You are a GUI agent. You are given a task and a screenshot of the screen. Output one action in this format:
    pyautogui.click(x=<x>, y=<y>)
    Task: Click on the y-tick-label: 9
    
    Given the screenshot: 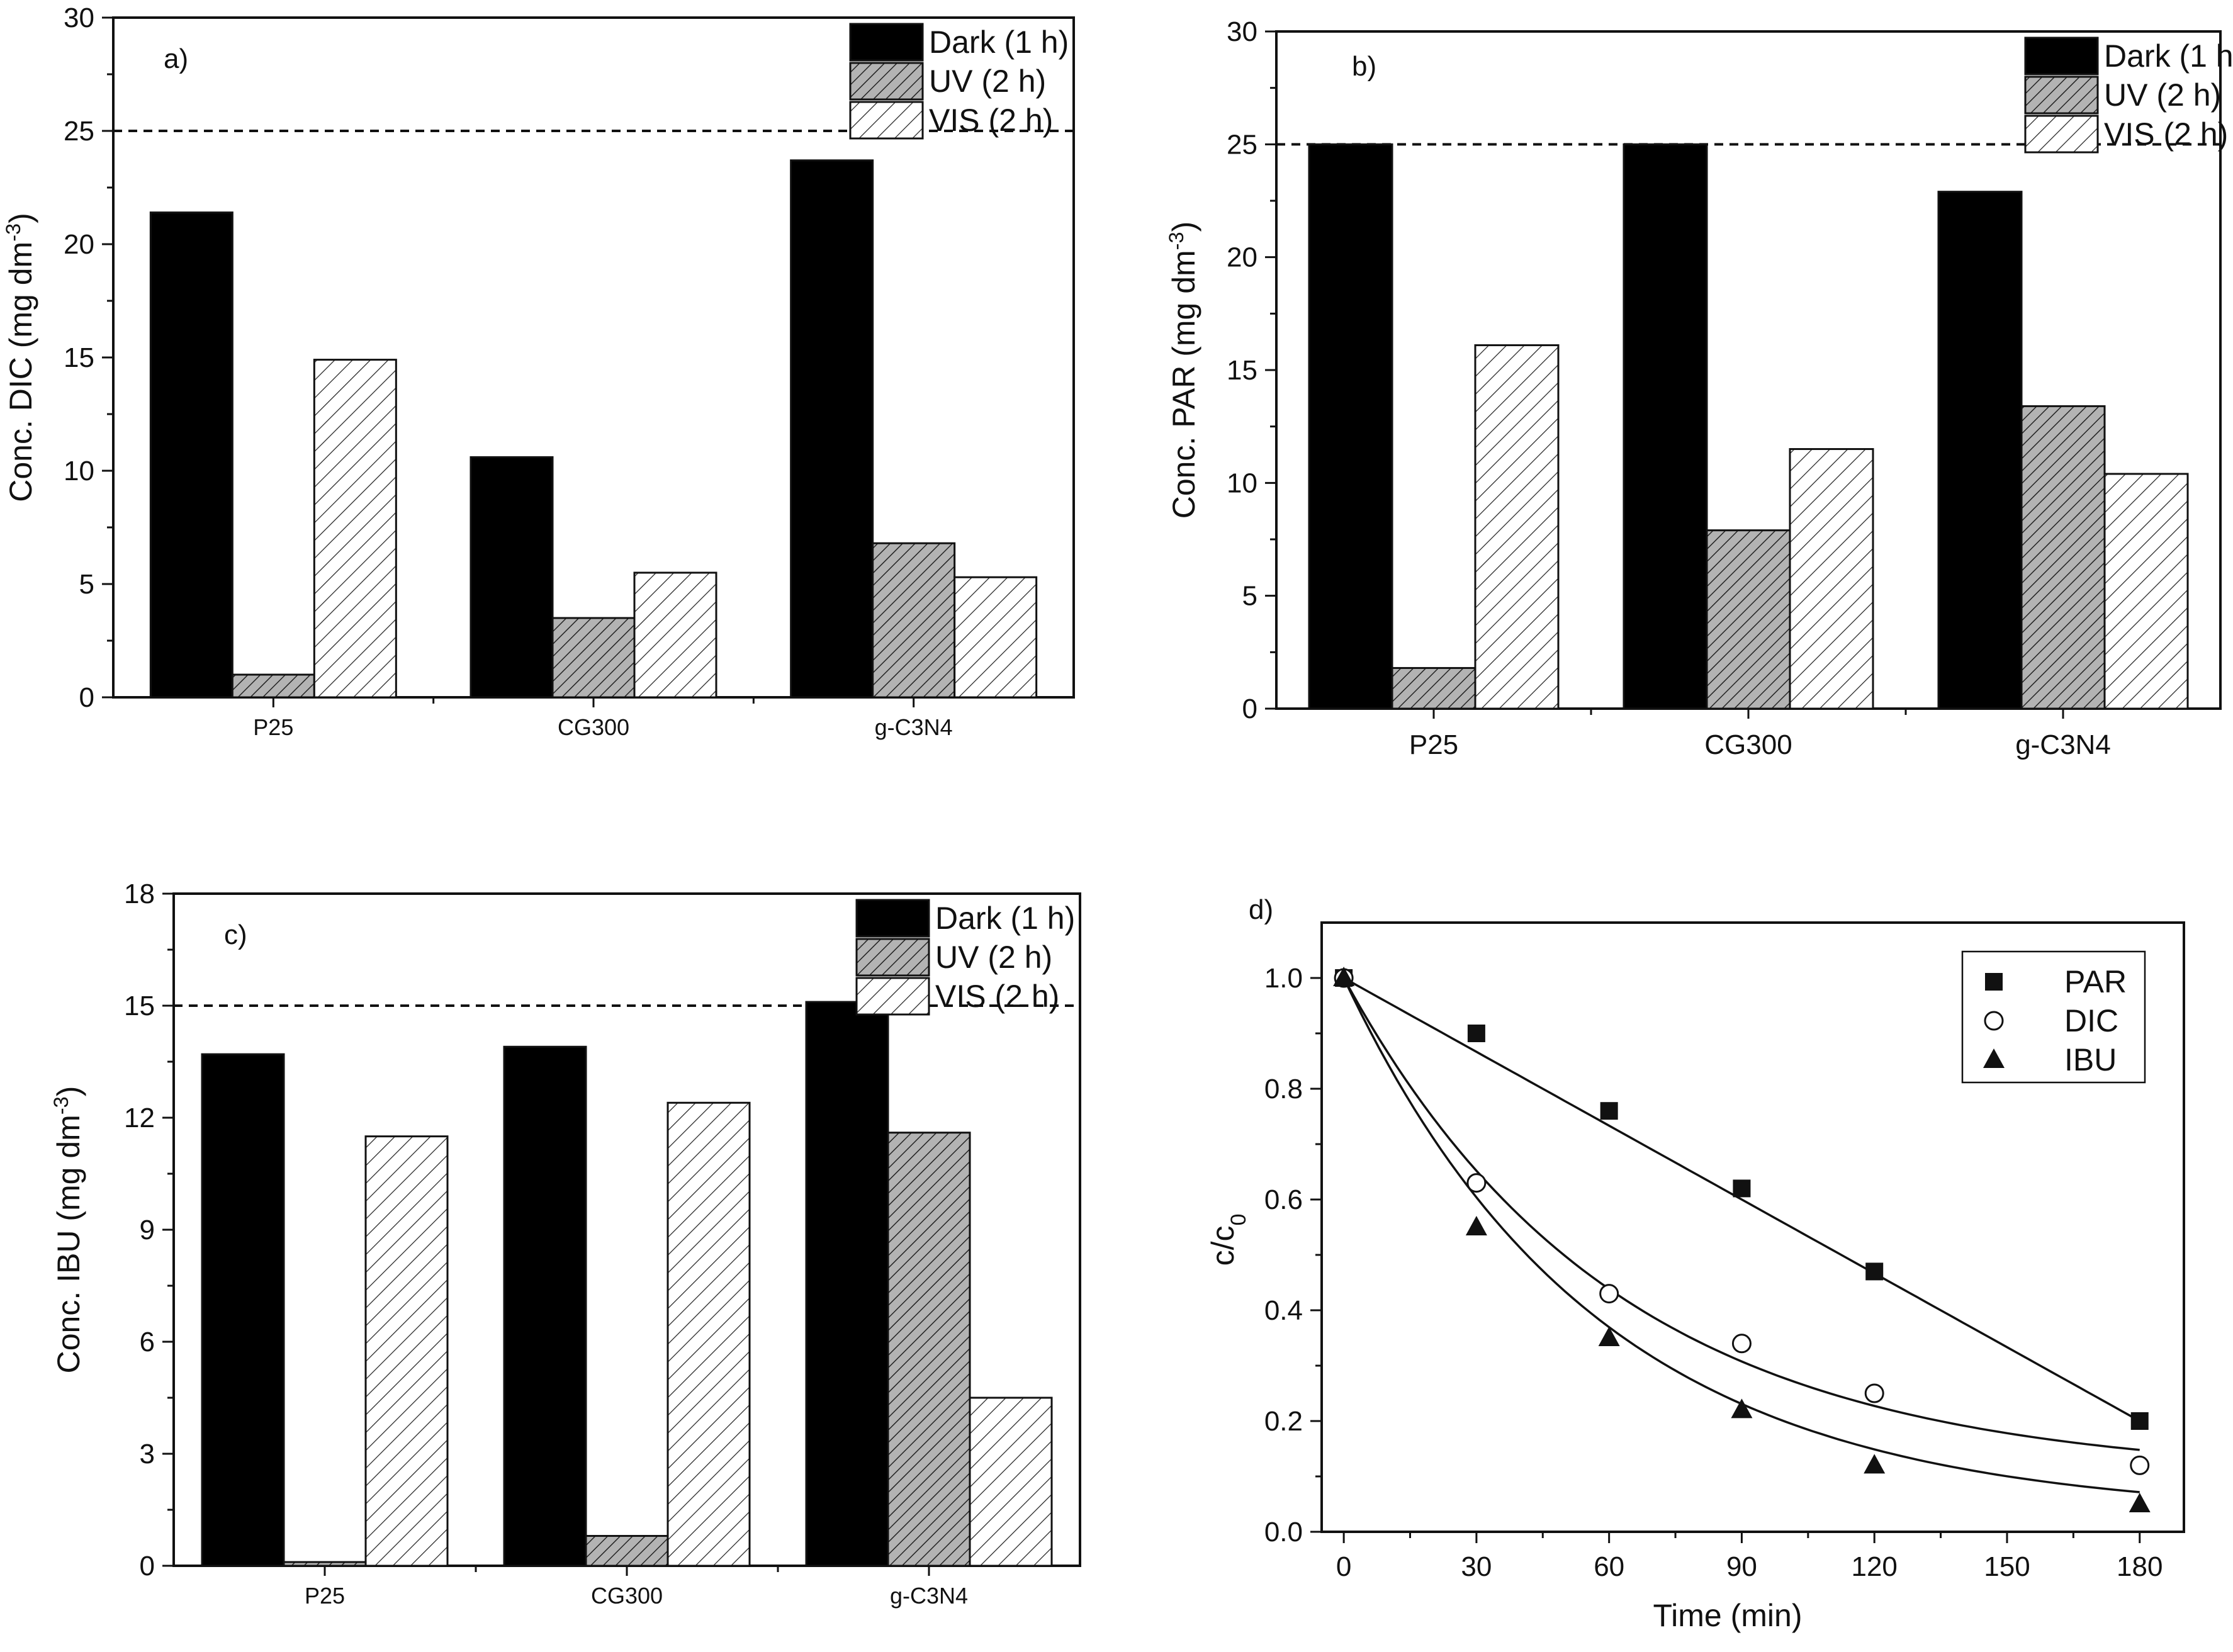 What is the action you would take?
    pyautogui.click(x=147, y=1230)
    